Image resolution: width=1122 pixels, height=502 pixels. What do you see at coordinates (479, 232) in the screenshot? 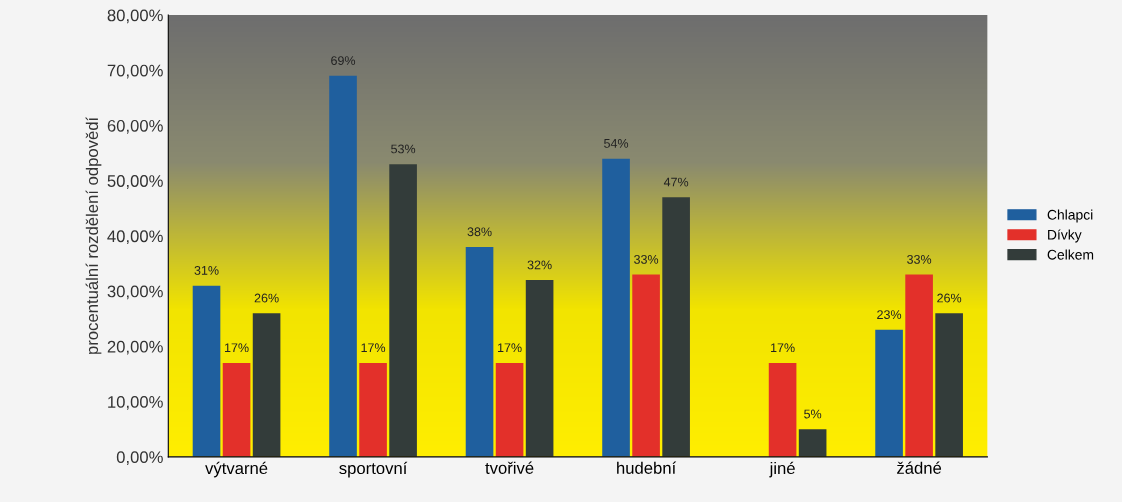
I see `data-label: 38%` at bounding box center [479, 232].